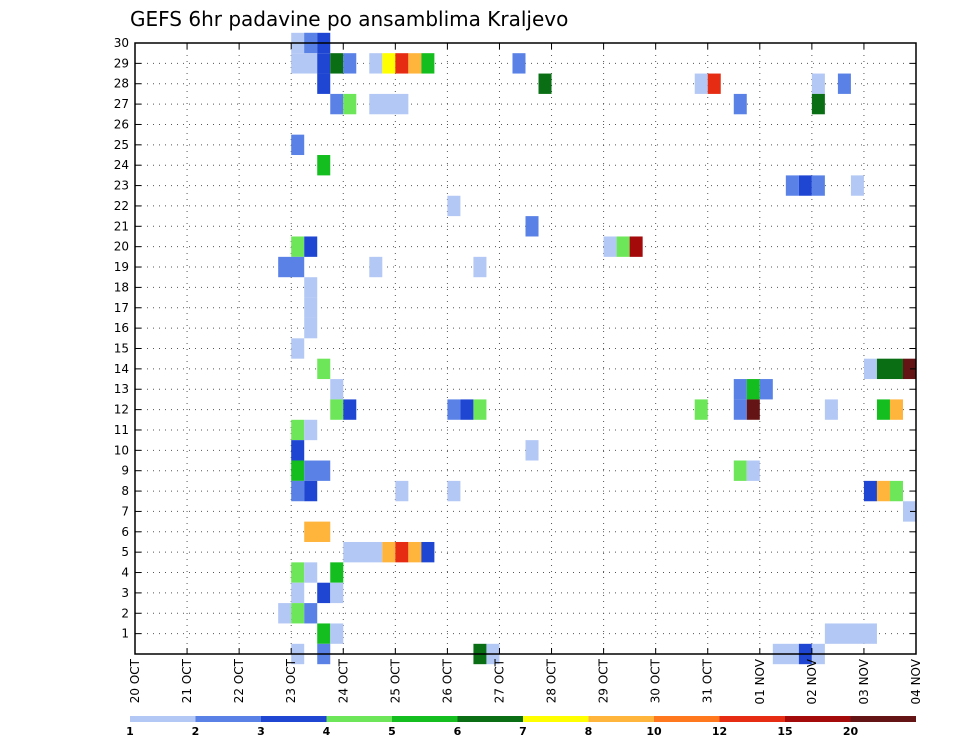 The height and width of the screenshot is (742, 960). I want to click on y-tick-label: 5, so click(125, 552).